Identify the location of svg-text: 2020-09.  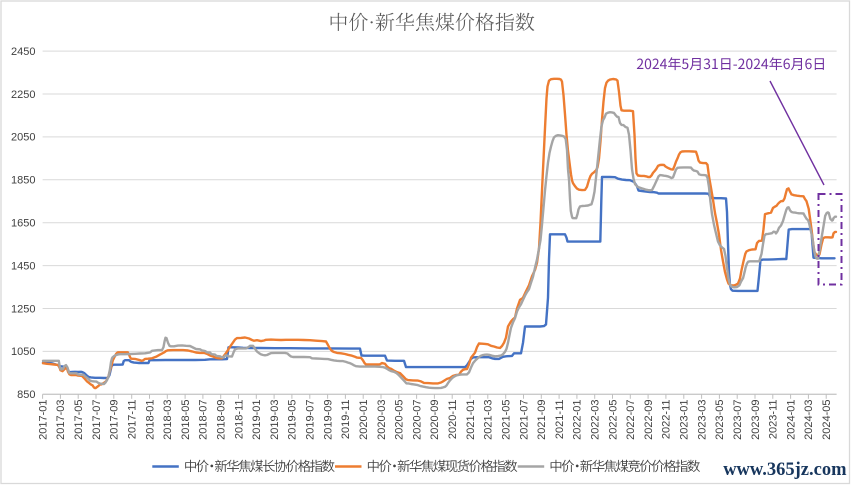
(435, 420).